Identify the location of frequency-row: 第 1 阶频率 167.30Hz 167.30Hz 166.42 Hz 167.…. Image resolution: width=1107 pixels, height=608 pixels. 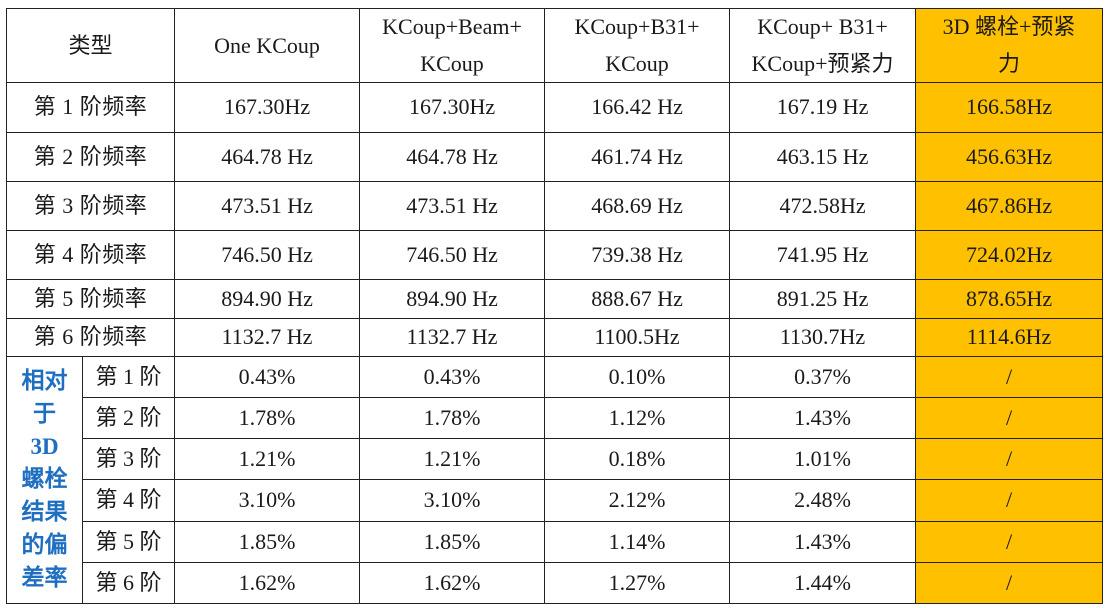
(554, 107).